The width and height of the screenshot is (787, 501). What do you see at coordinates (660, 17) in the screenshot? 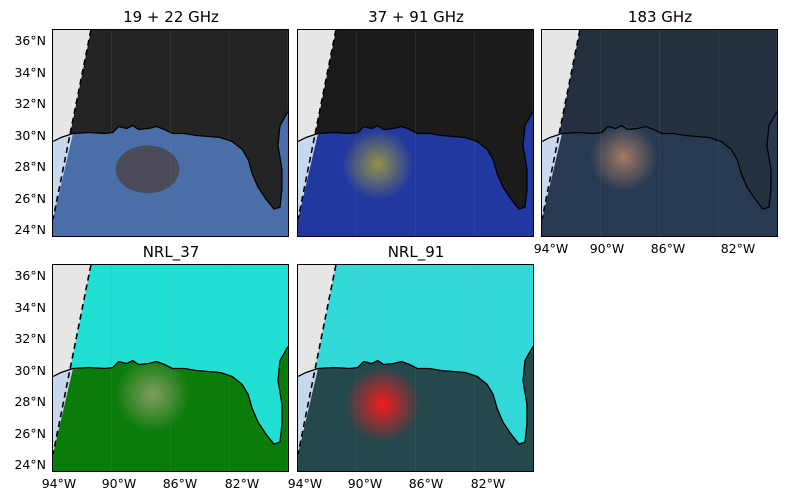
I see `panel-title-183ghz: 183 GHz` at bounding box center [660, 17].